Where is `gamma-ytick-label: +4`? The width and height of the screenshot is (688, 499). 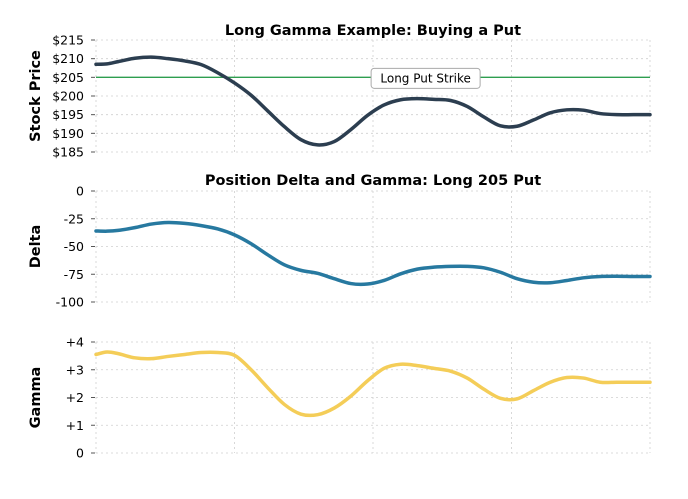
gamma-ytick-label: +4 is located at coordinates (75, 342).